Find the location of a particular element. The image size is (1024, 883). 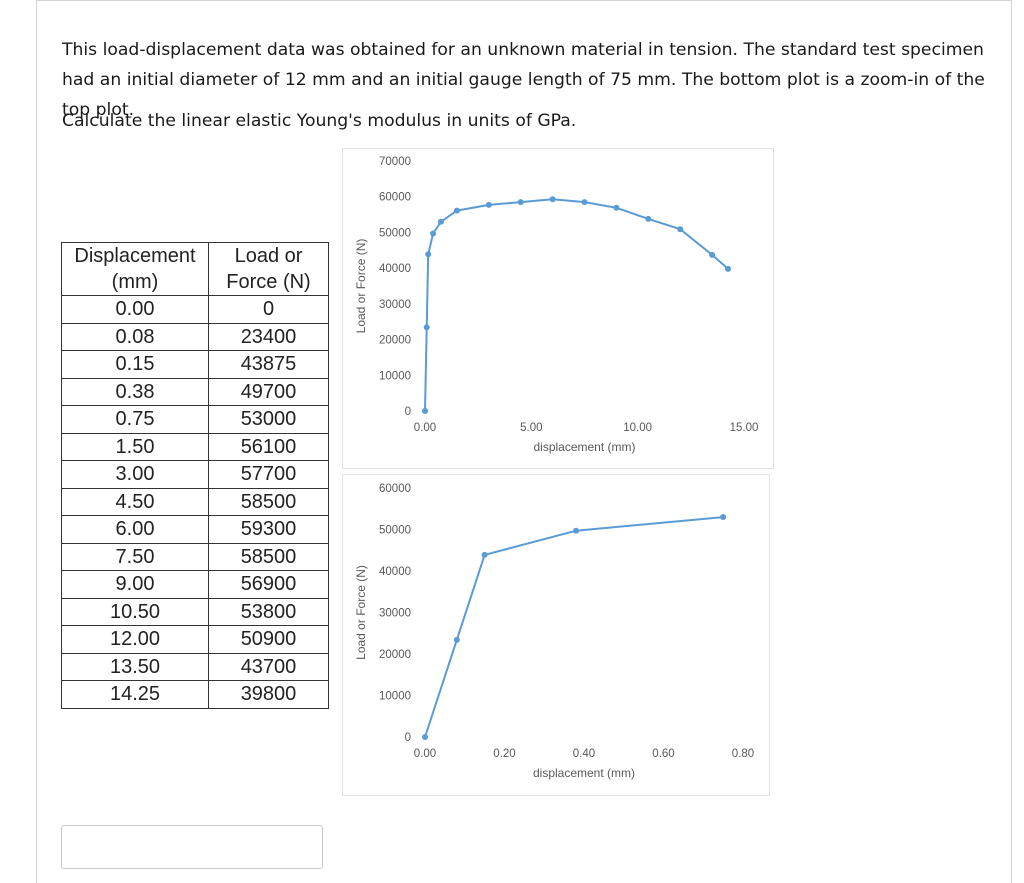

cell-load: 39800 is located at coordinates (268, 694).